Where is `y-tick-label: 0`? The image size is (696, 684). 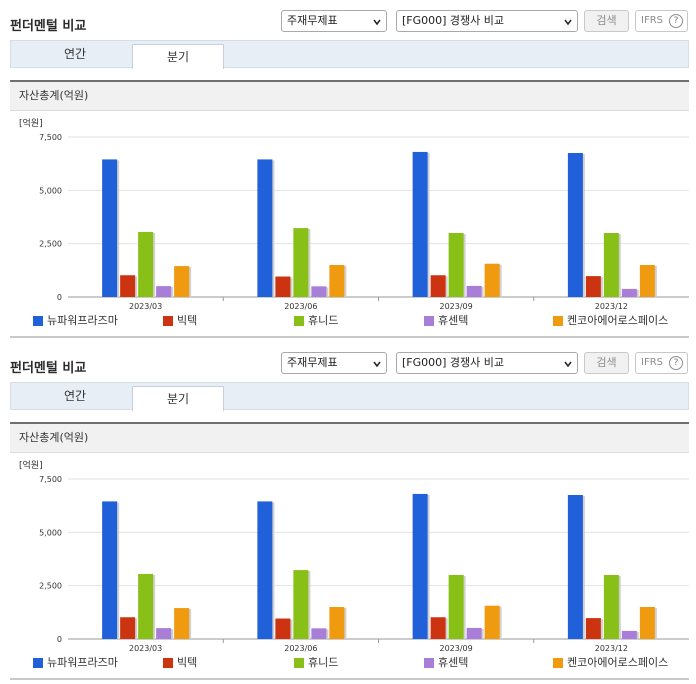
y-tick-label: 0 is located at coordinates (59, 639).